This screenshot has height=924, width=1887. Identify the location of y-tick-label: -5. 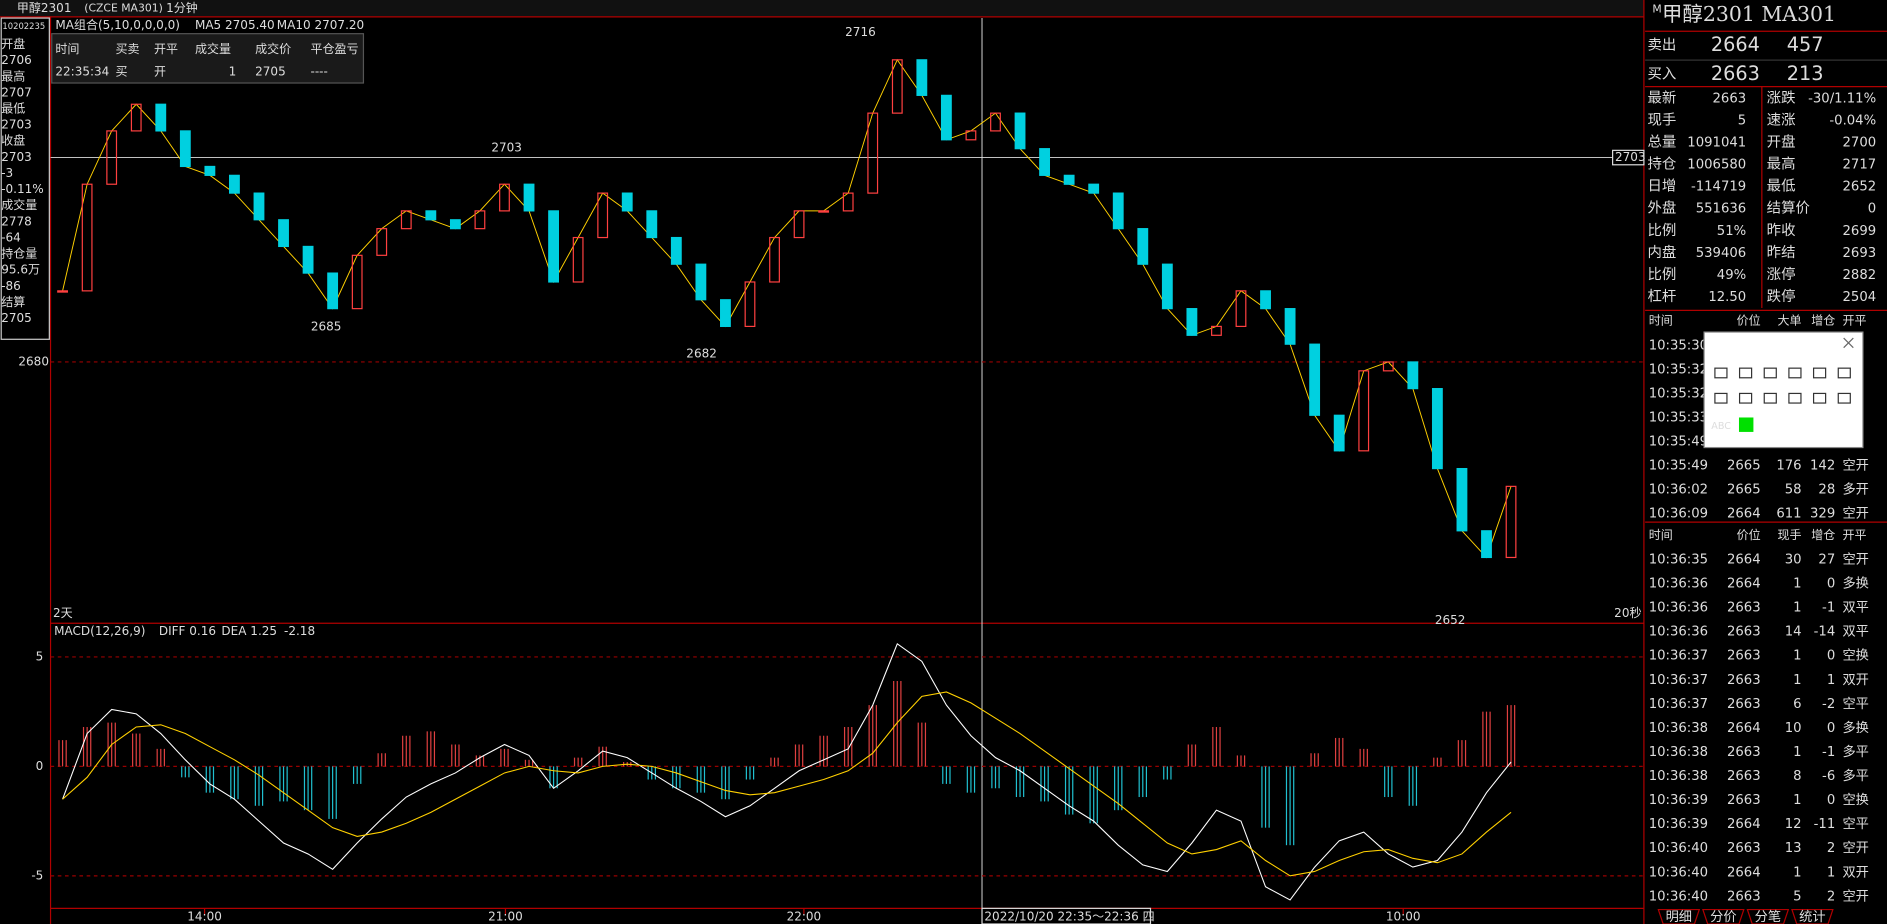
(37, 875).